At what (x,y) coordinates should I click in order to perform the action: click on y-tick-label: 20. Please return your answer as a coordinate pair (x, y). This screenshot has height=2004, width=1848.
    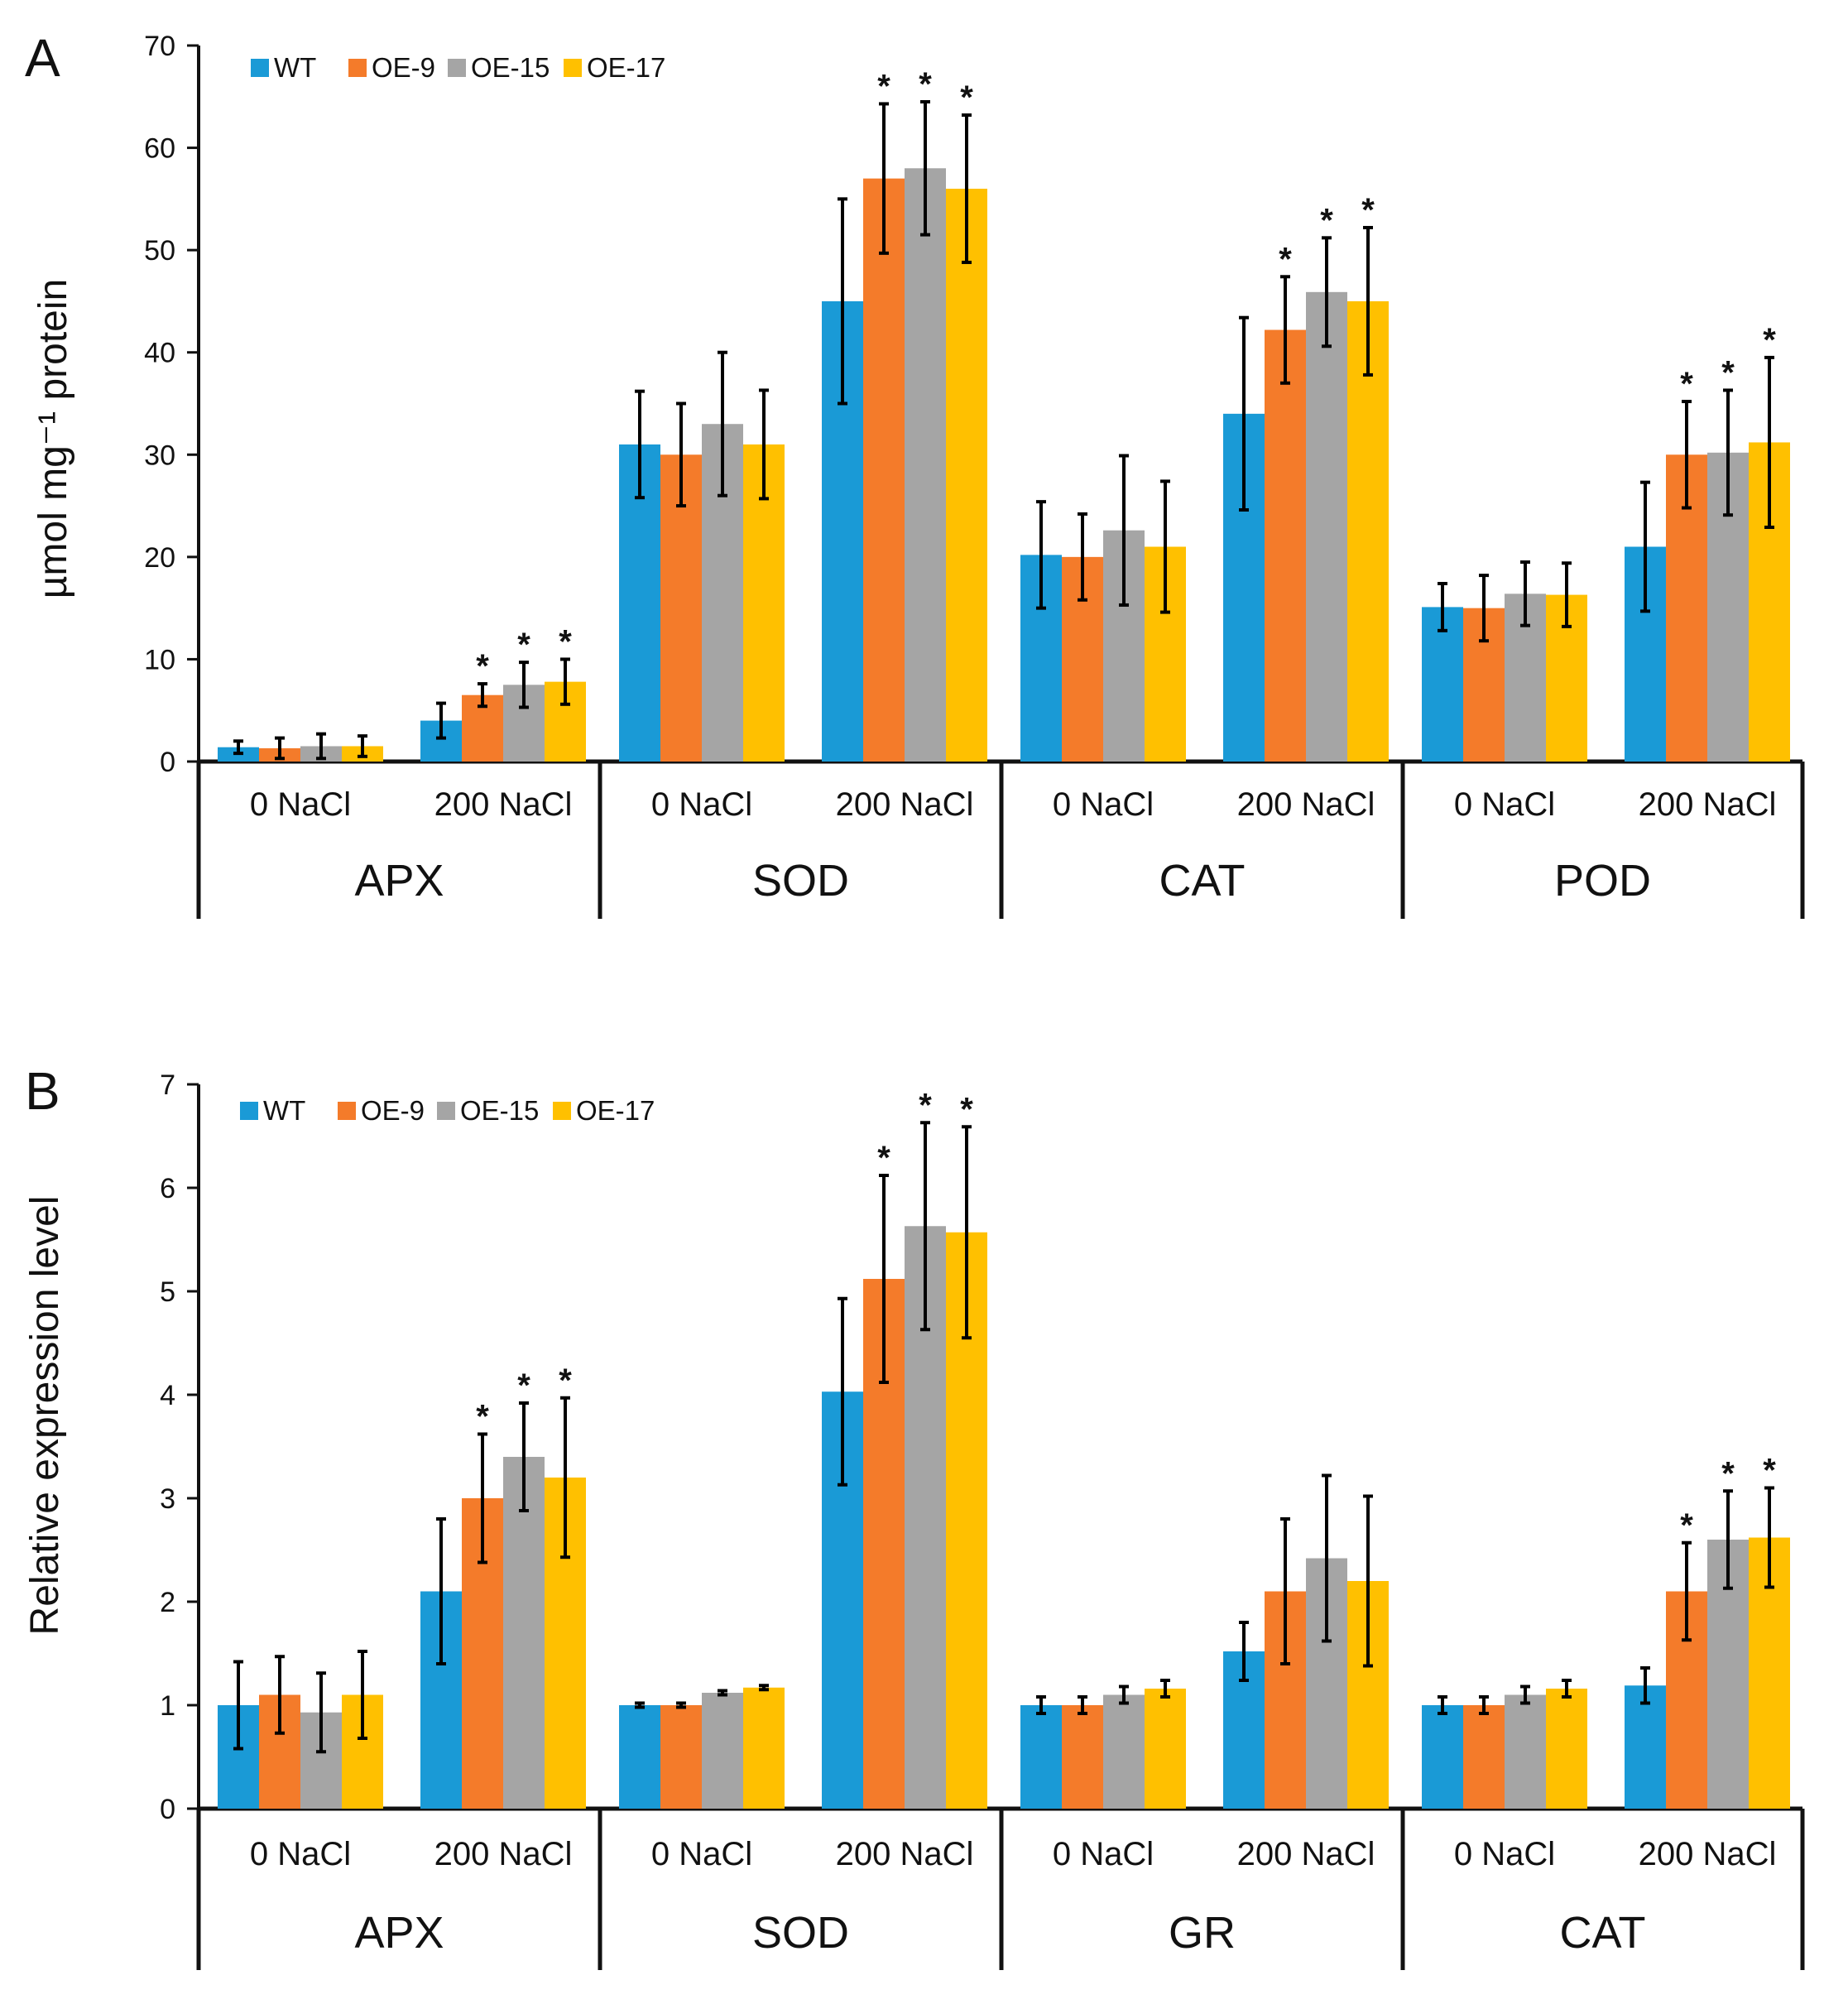
    Looking at the image, I should click on (159, 558).